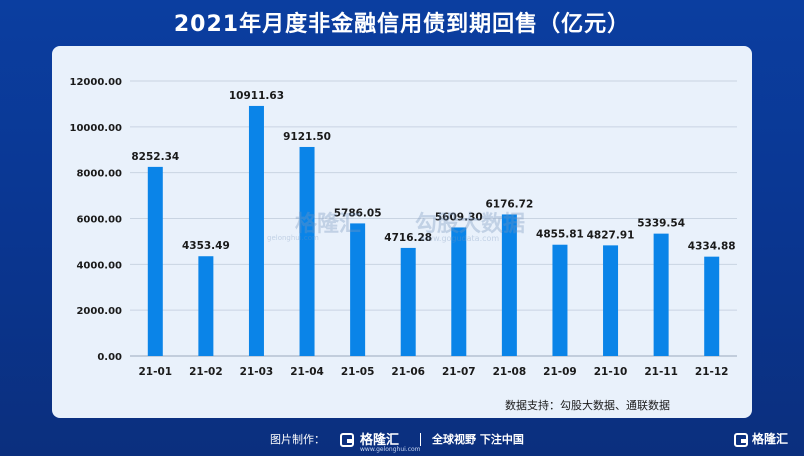  What do you see at coordinates (408, 238) in the screenshot?
I see `data-label: 4716.28` at bounding box center [408, 238].